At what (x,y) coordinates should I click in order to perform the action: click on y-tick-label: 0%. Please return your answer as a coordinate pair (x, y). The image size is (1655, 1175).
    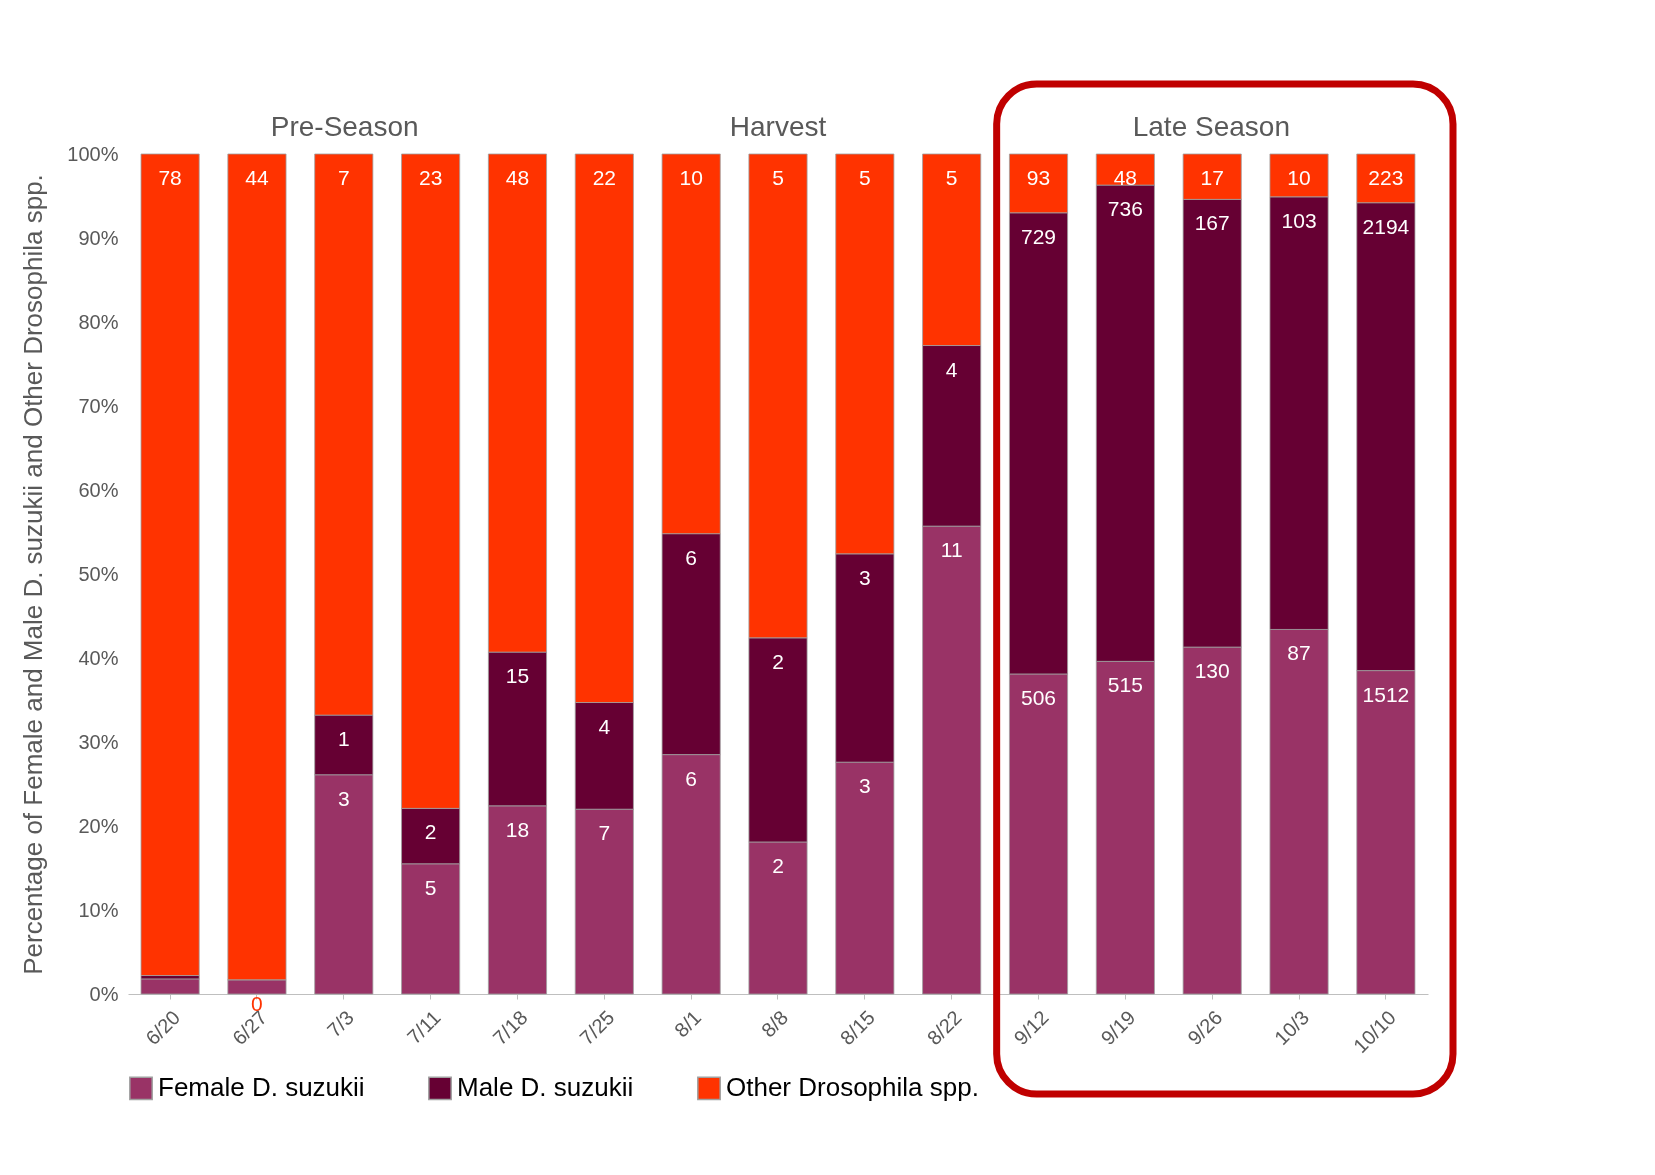
    Looking at the image, I should click on (104, 993).